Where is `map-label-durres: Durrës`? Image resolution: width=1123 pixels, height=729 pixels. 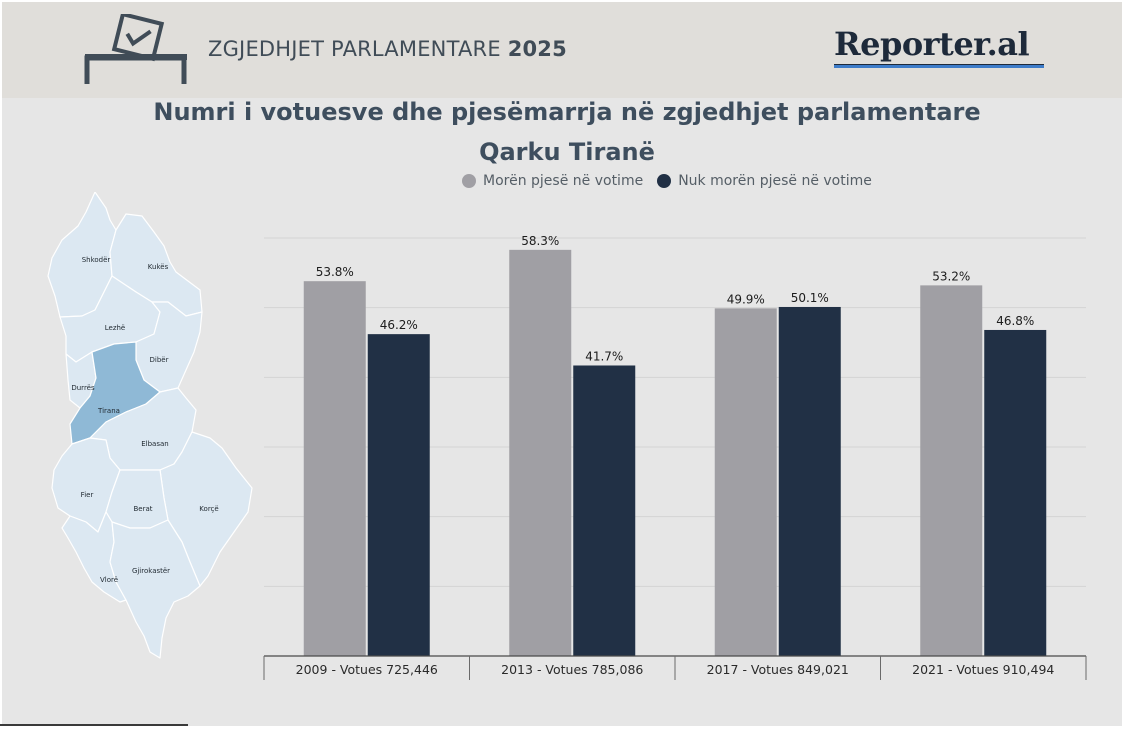 map-label-durres: Durrës is located at coordinates (83, 388).